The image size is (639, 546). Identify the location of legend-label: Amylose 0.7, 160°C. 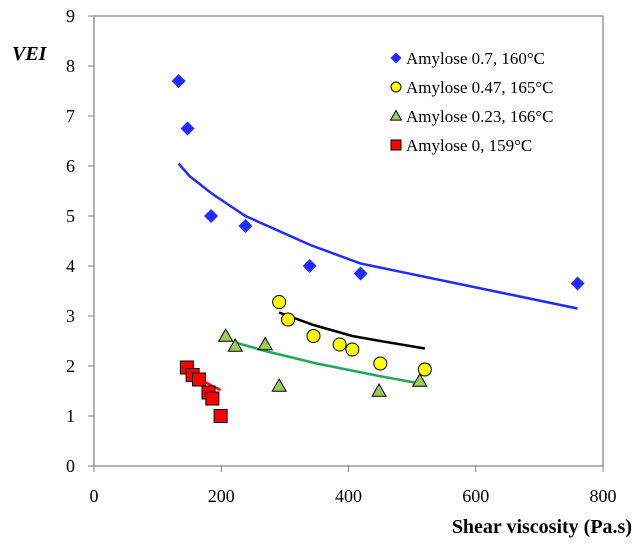
(475, 58).